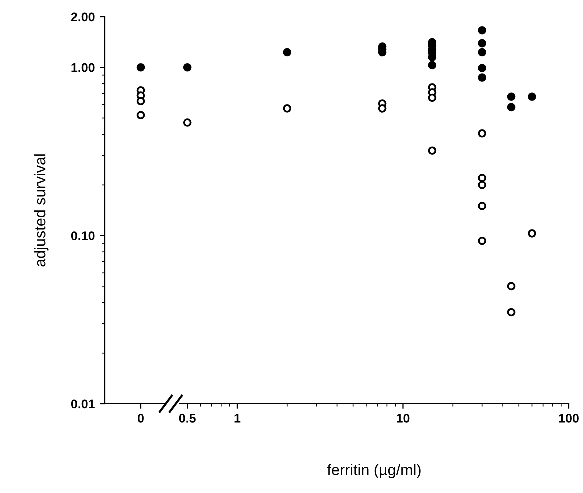 The height and width of the screenshot is (493, 583). What do you see at coordinates (83, 236) in the screenshot?
I see `y-tick-label: 0.10` at bounding box center [83, 236].